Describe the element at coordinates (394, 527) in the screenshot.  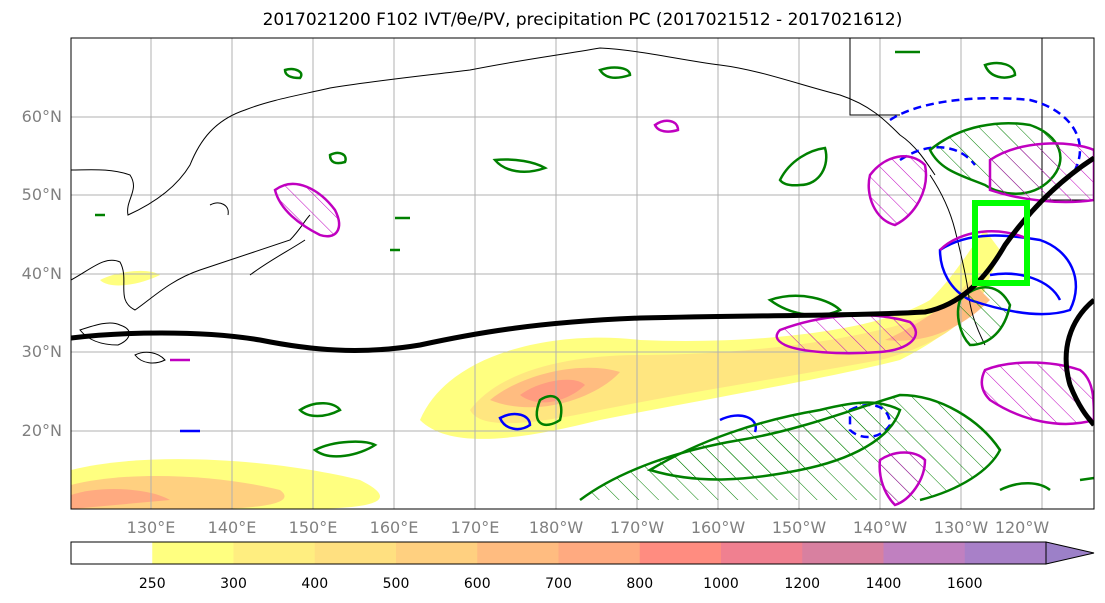
I see `lon-label-160e: 160°E` at that location.